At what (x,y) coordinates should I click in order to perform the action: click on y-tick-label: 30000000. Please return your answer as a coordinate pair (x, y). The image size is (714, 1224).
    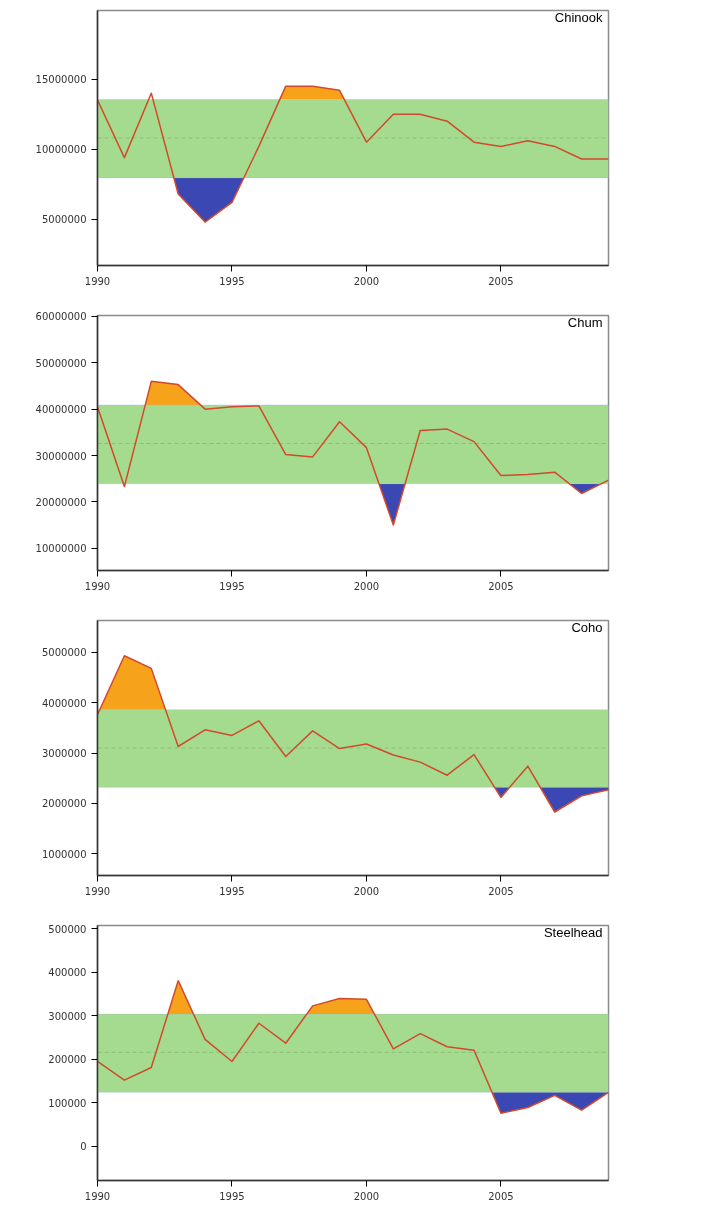
    Looking at the image, I should click on (61, 456).